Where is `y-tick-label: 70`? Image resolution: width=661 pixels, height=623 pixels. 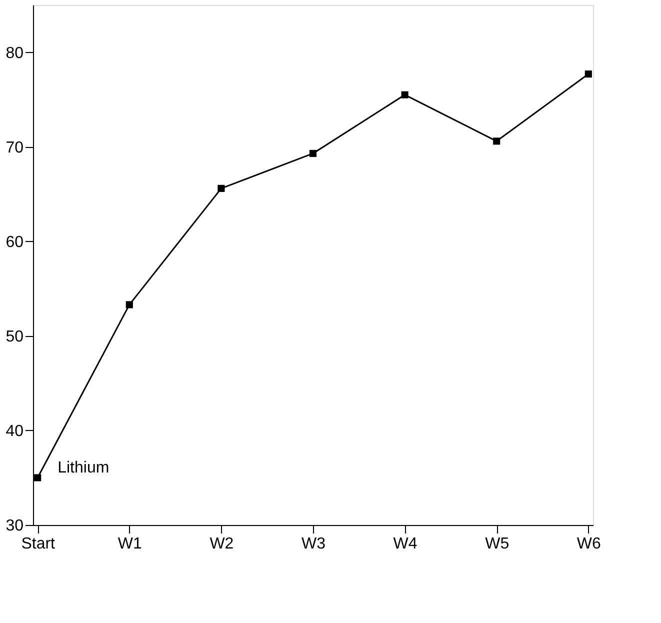
y-tick-label: 70 is located at coordinates (15, 147).